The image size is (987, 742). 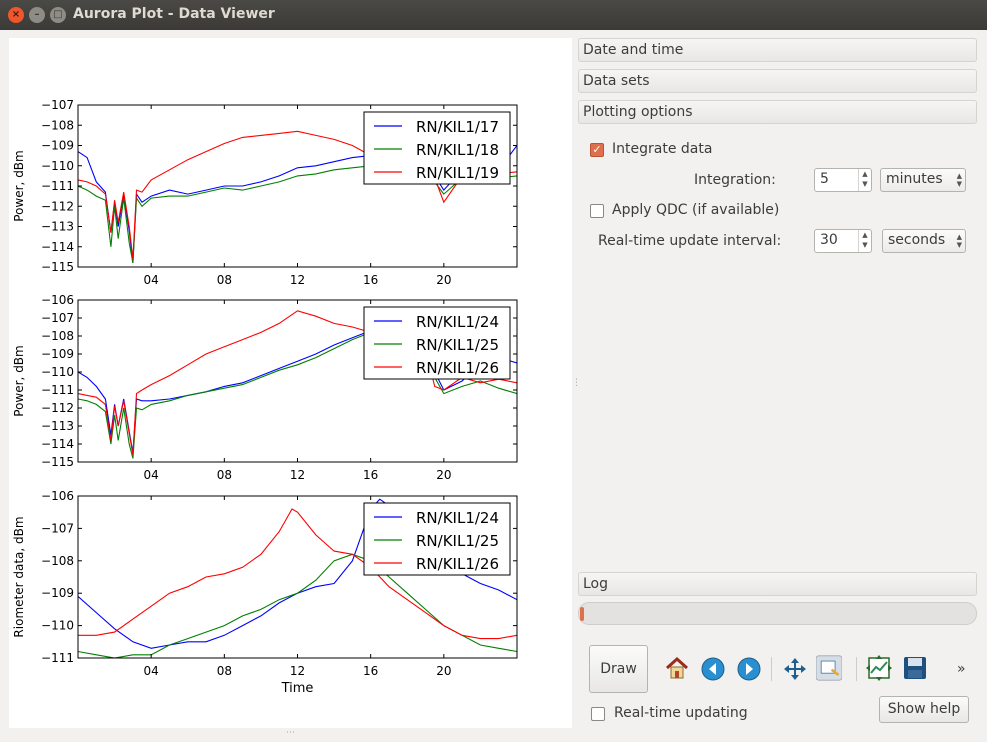 What do you see at coordinates (19, 576) in the screenshot?
I see `y-axis-label: Riometer data, dBm` at bounding box center [19, 576].